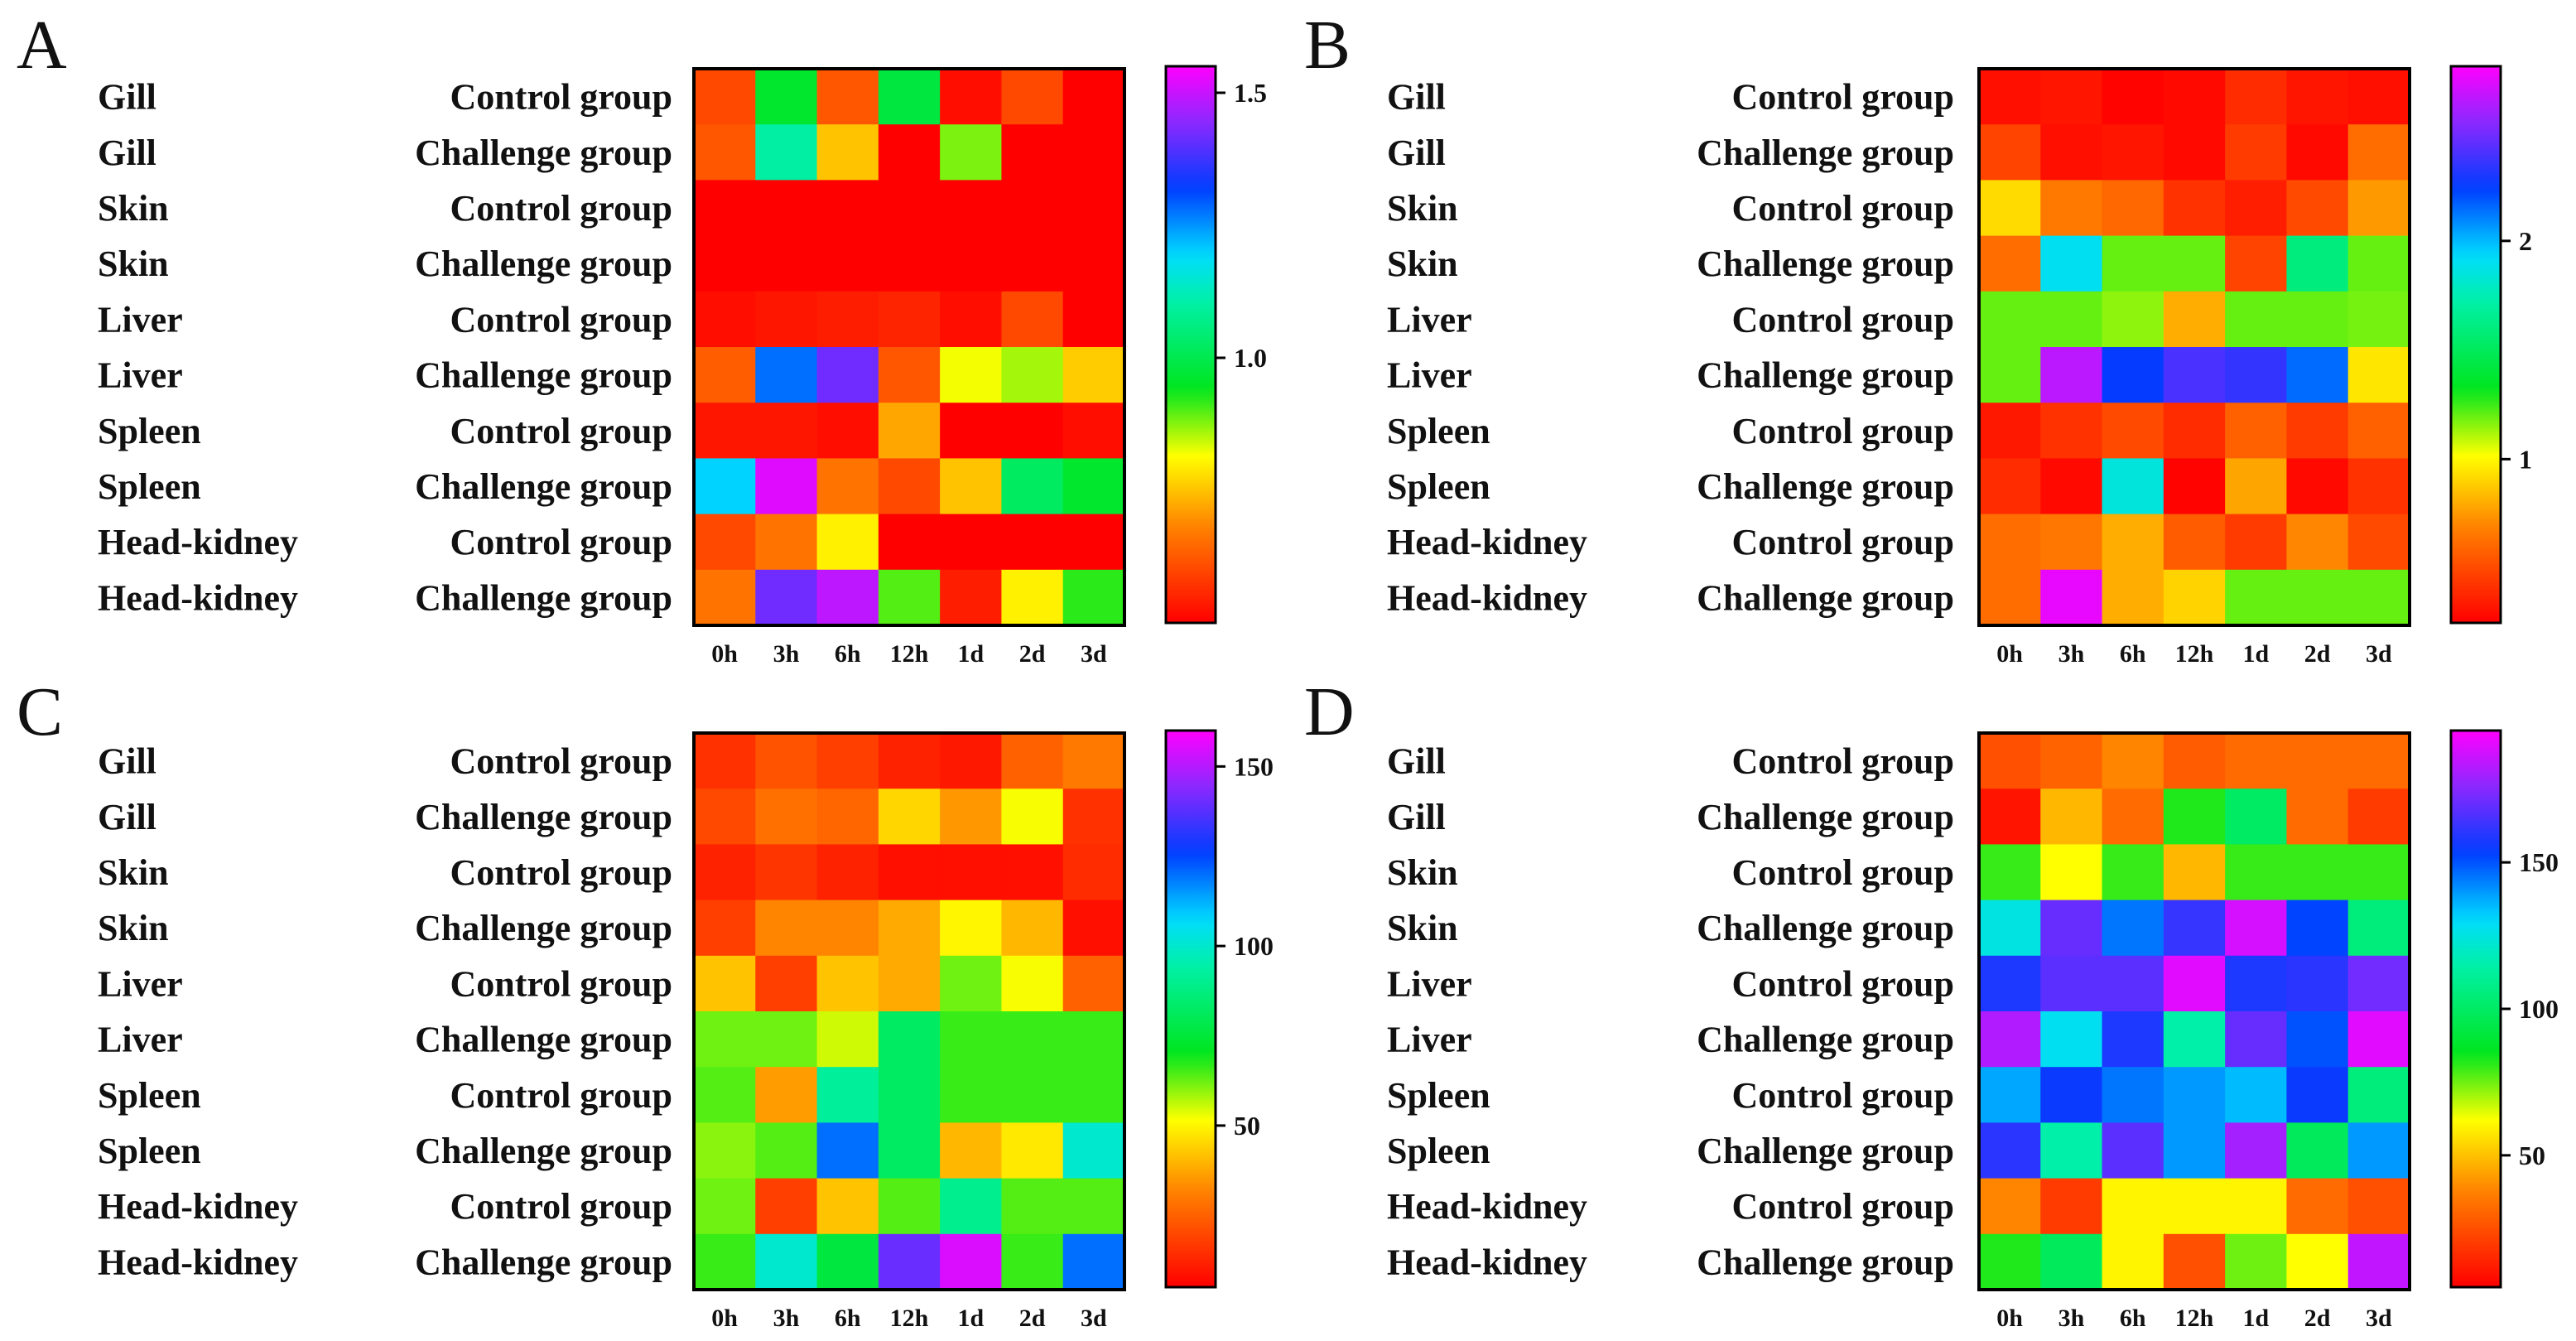 The width and height of the screenshot is (2576, 1341). Describe the element at coordinates (2317, 542) in the screenshot. I see `heatmap-cell-b-r8-c5` at that location.